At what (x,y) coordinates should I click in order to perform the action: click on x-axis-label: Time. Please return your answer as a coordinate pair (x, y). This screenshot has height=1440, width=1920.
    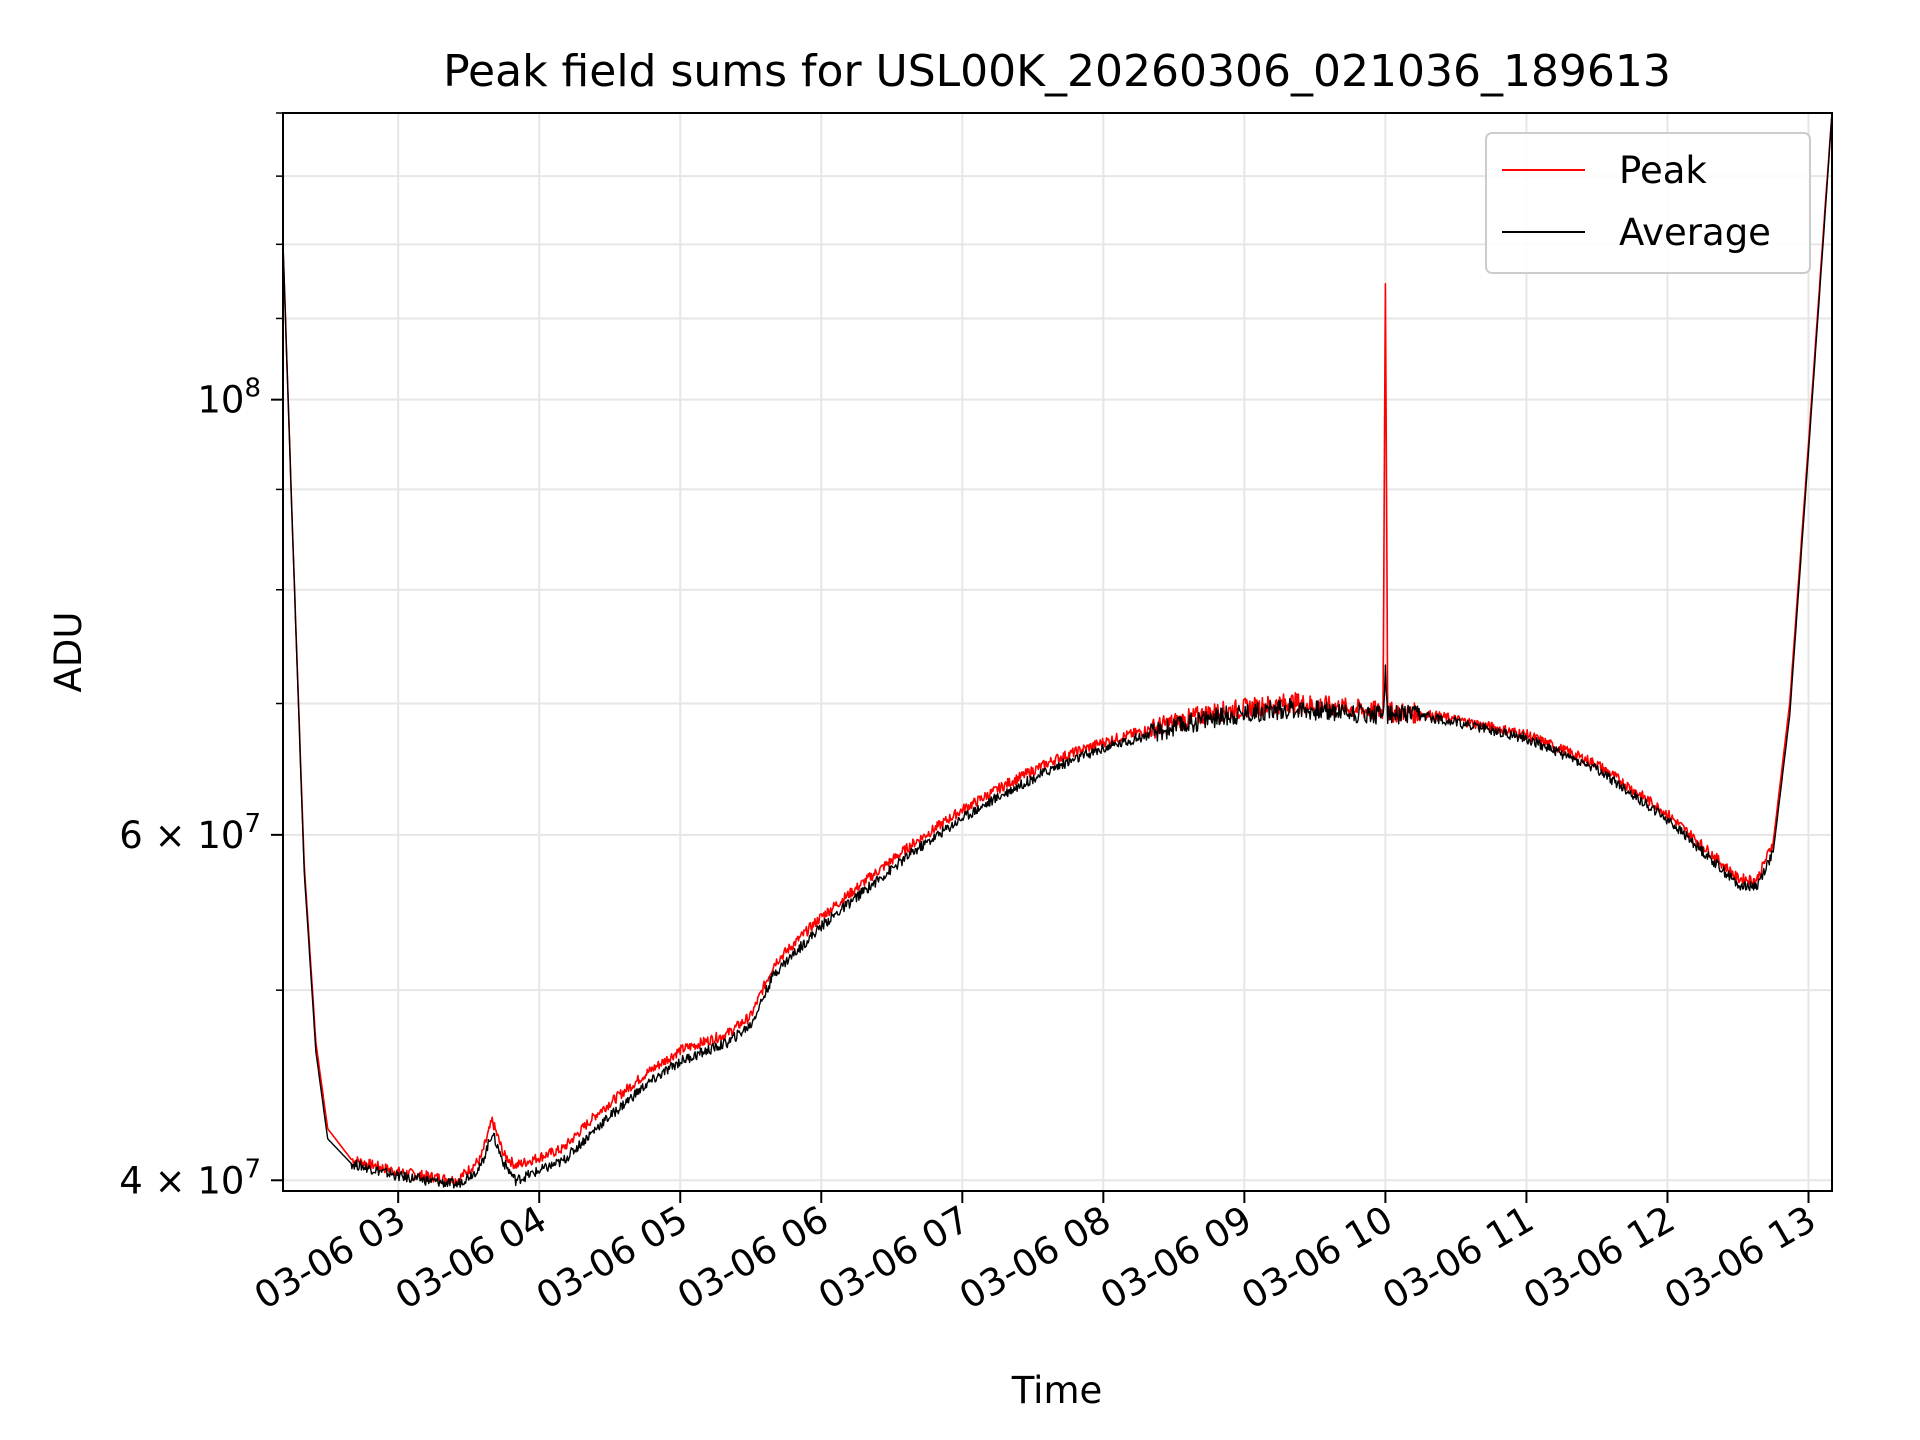
    Looking at the image, I should click on (1057, 1390).